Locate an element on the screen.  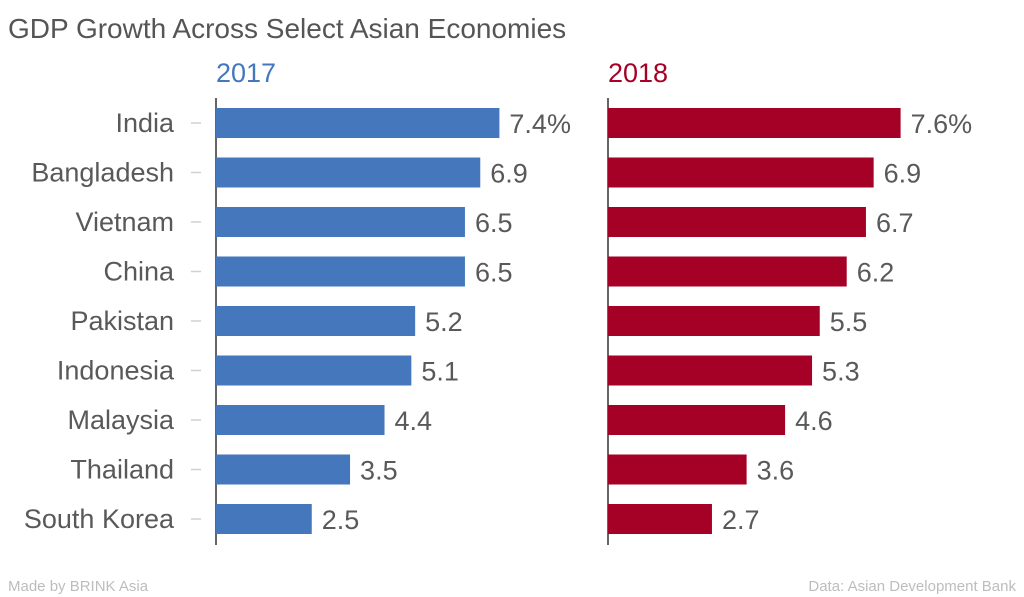
panel-title: 2018 is located at coordinates (638, 73).